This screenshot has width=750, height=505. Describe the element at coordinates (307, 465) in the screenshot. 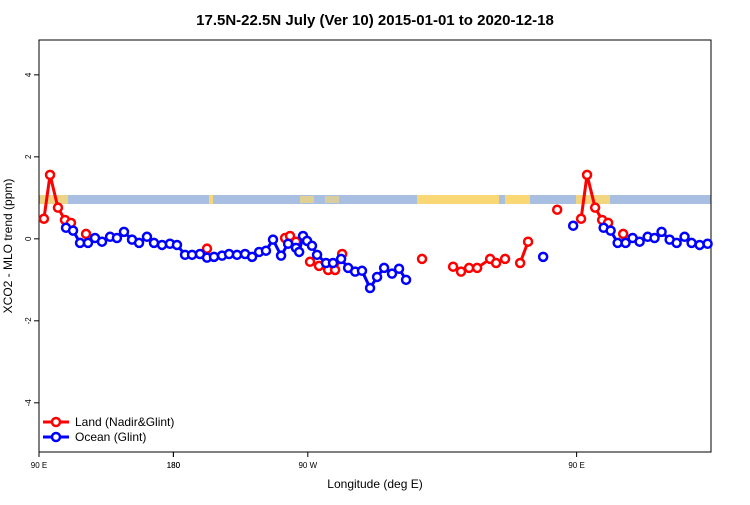

I see `x-tick-label: 90 W` at that location.